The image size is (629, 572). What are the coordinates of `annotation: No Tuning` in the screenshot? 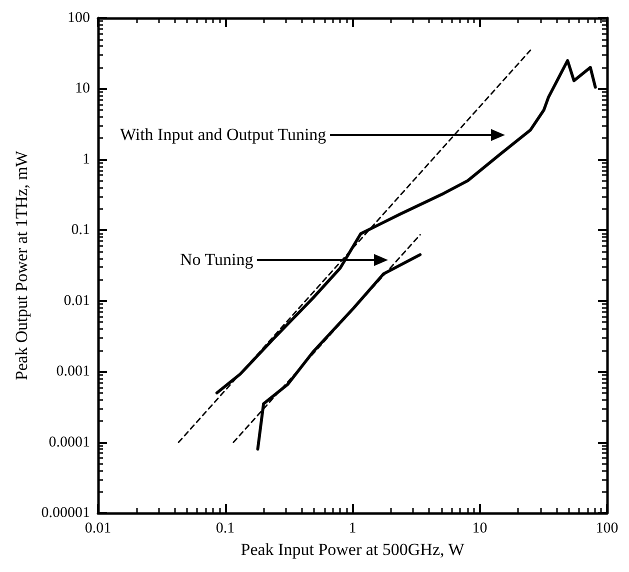 It's located at (217, 260).